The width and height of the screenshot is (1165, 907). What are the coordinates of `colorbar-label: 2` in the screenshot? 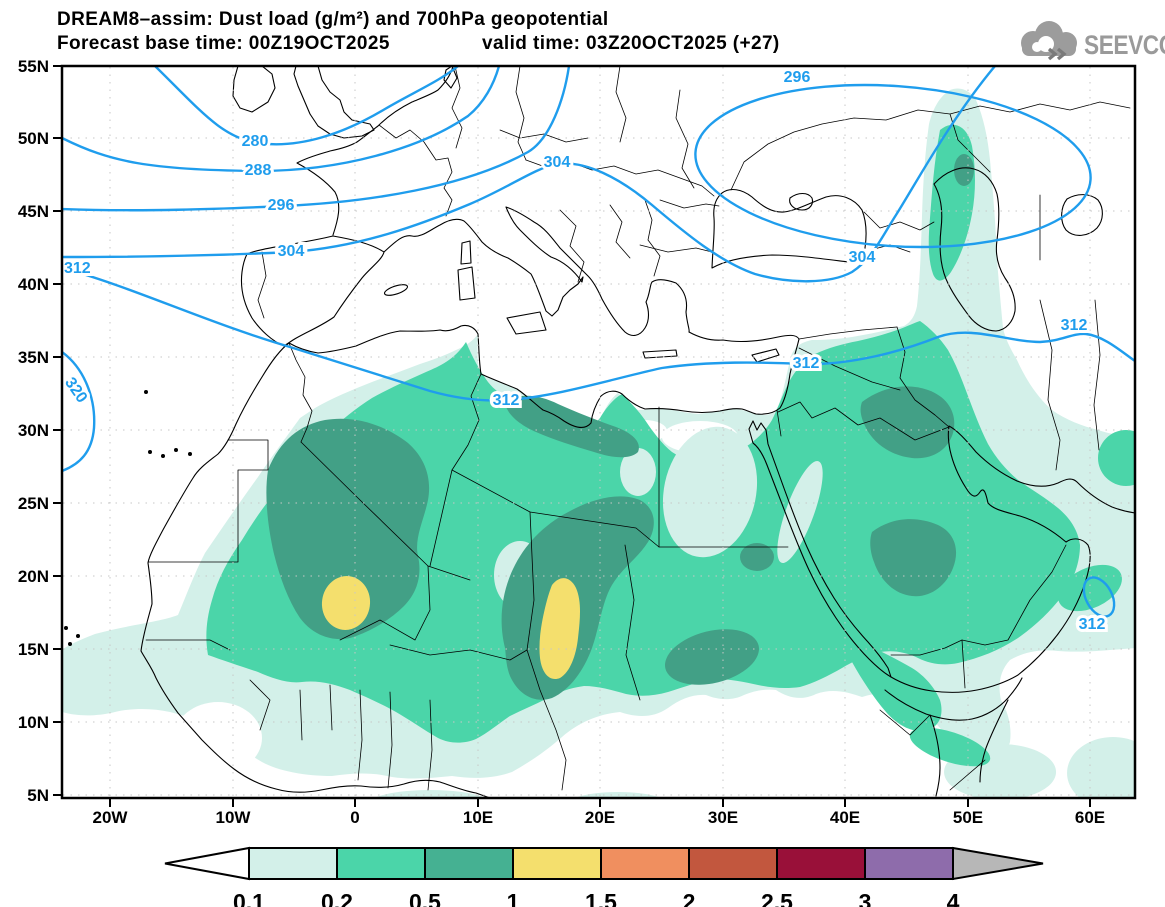 It's located at (689, 898).